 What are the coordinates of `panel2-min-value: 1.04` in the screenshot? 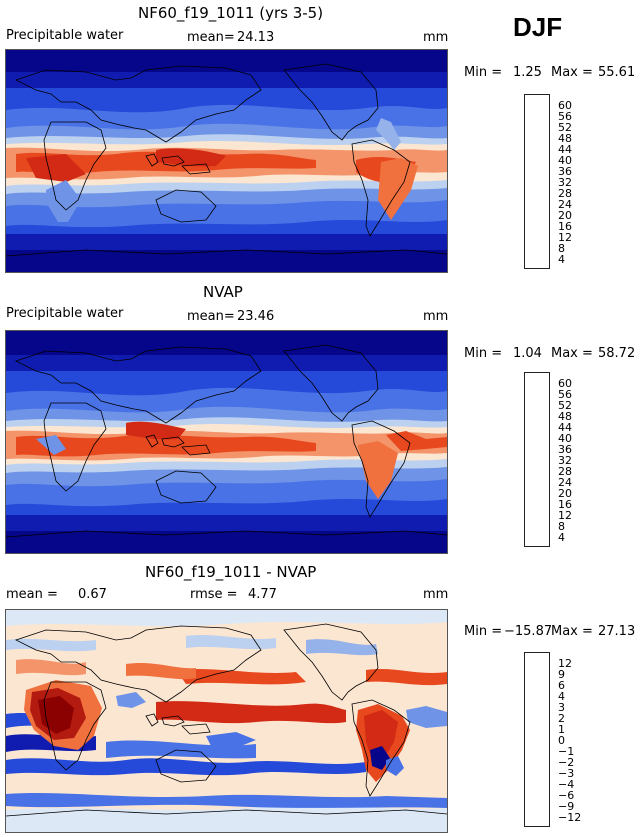 It's located at (527, 353).